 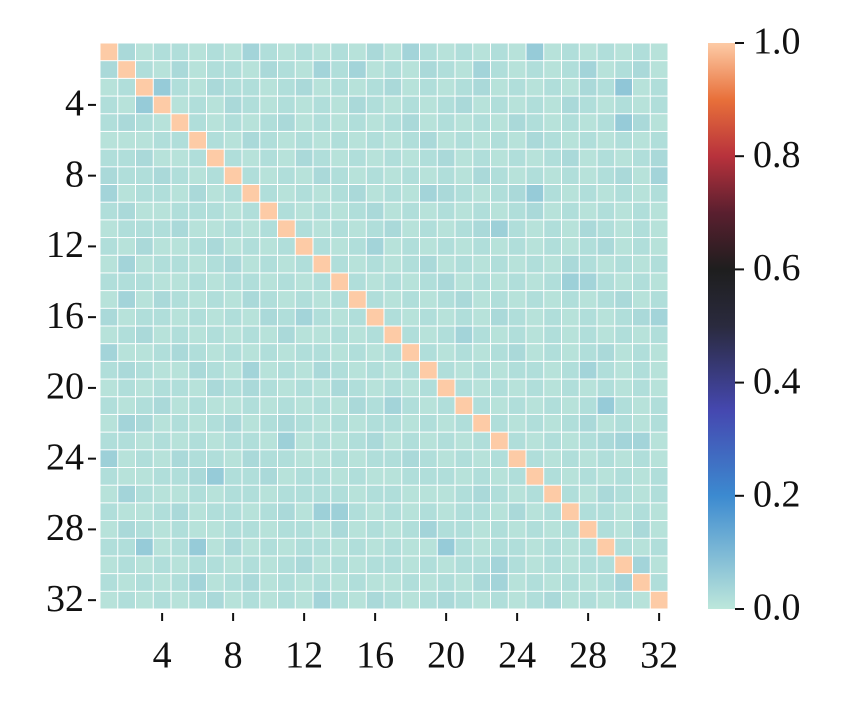 I want to click on x-tick-label: 4, so click(x=162, y=656).